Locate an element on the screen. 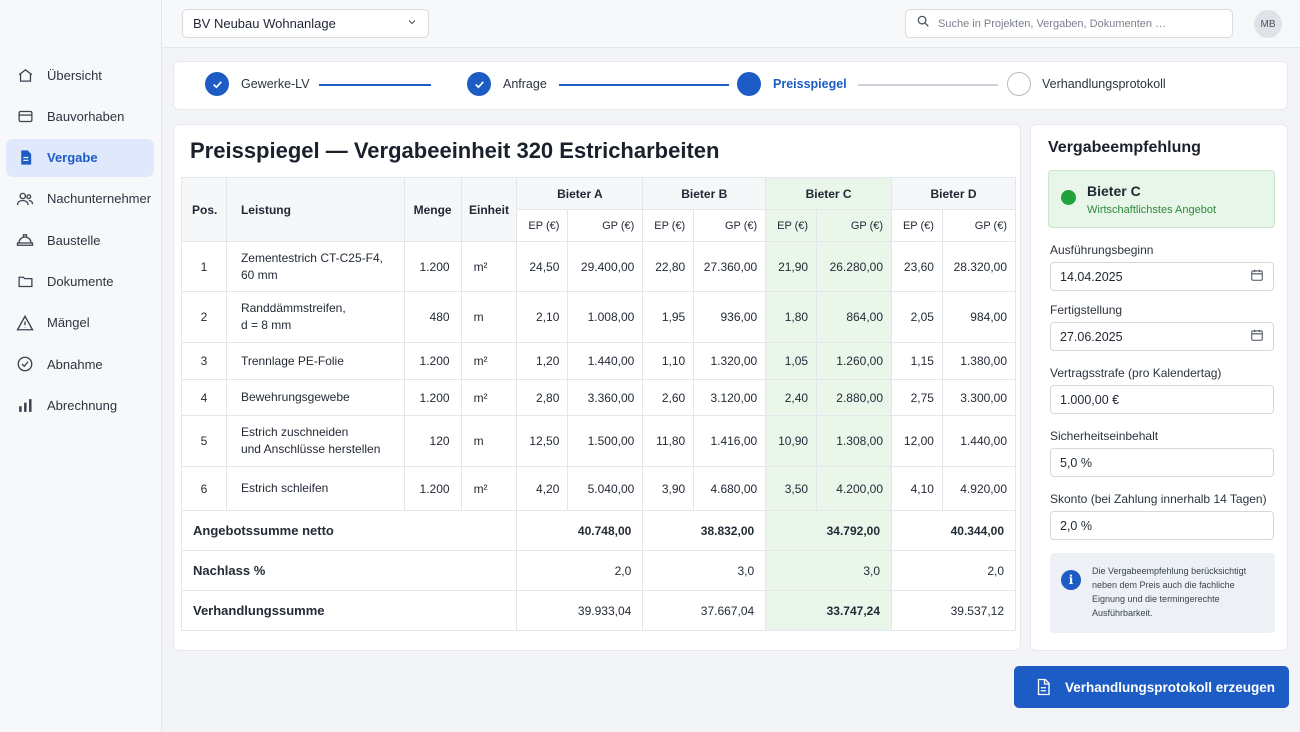 The width and height of the screenshot is (1300, 732). search-input is located at coordinates (1078, 23).